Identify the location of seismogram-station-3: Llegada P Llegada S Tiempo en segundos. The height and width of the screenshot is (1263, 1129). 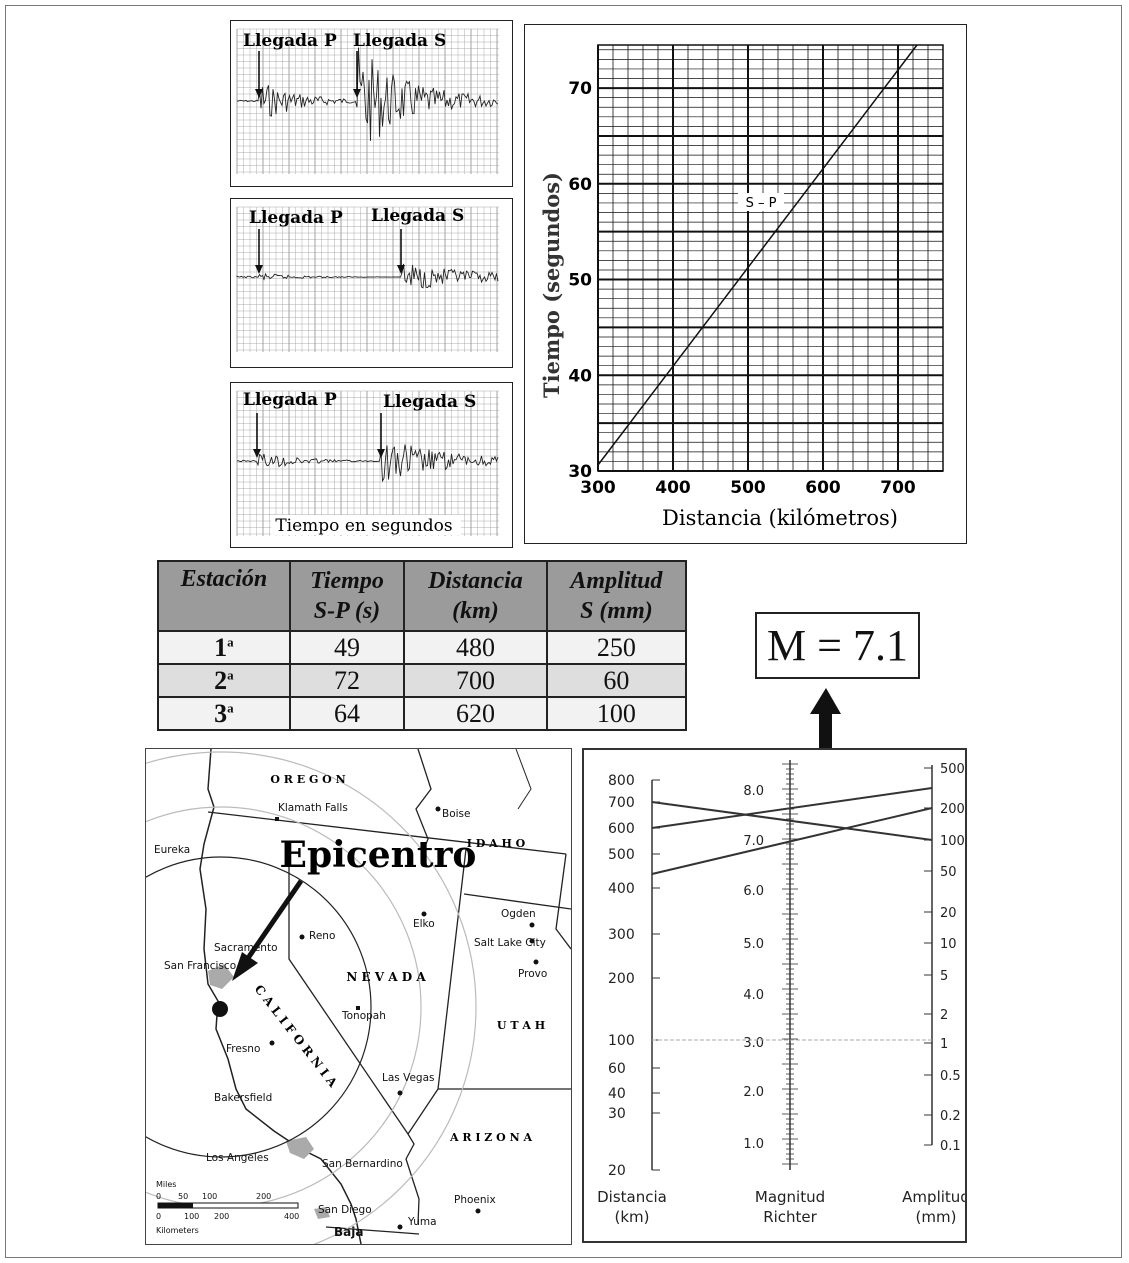
(371, 465).